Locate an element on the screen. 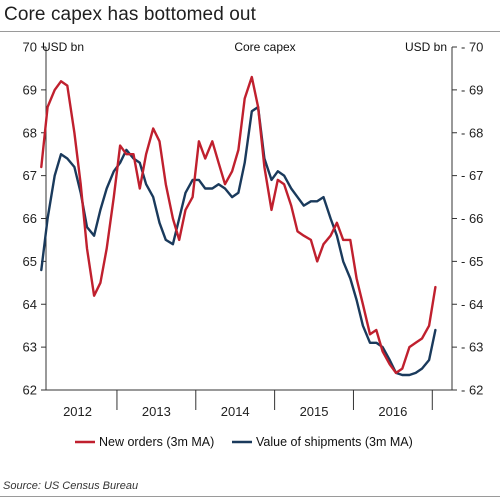  x-tick-label: 2015 is located at coordinates (314, 411).